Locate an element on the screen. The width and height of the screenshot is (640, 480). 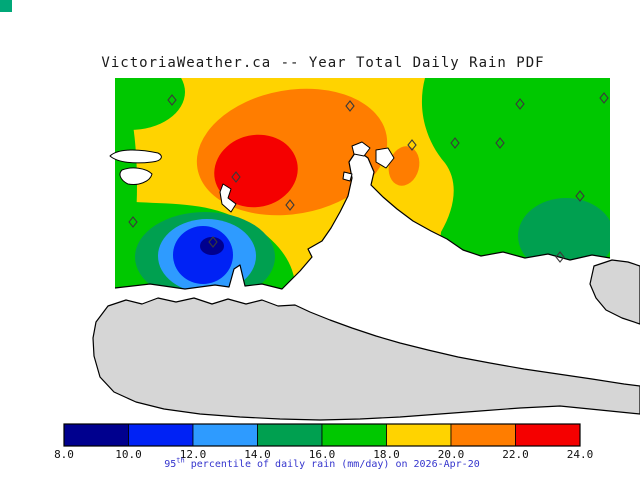
tick-label: 12.0 is located at coordinates (193, 454).